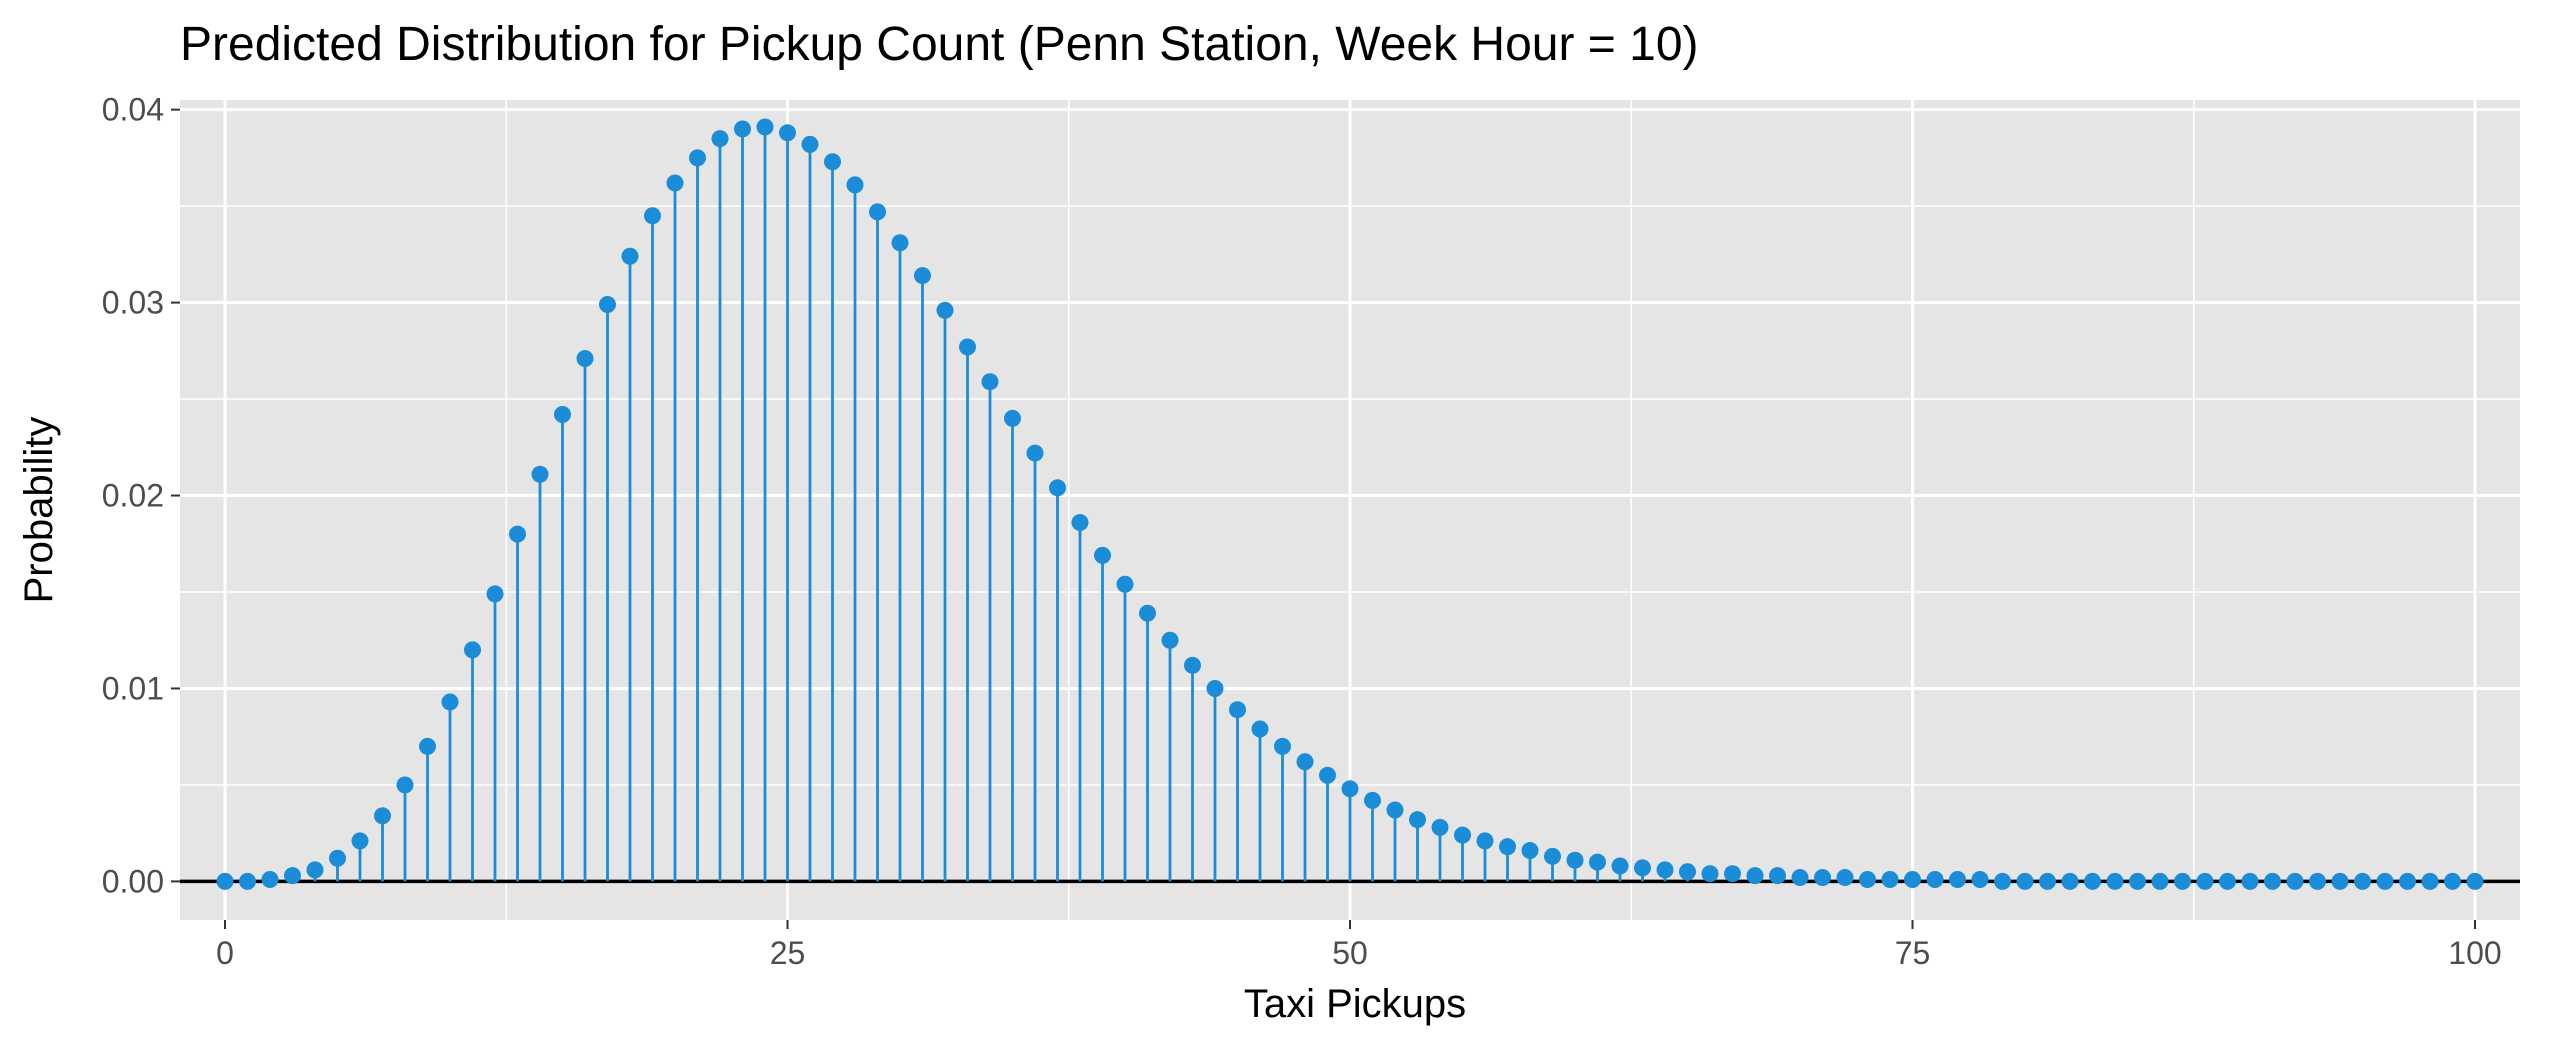  I want to click on y-tick-label: 0.04, so click(133, 110).